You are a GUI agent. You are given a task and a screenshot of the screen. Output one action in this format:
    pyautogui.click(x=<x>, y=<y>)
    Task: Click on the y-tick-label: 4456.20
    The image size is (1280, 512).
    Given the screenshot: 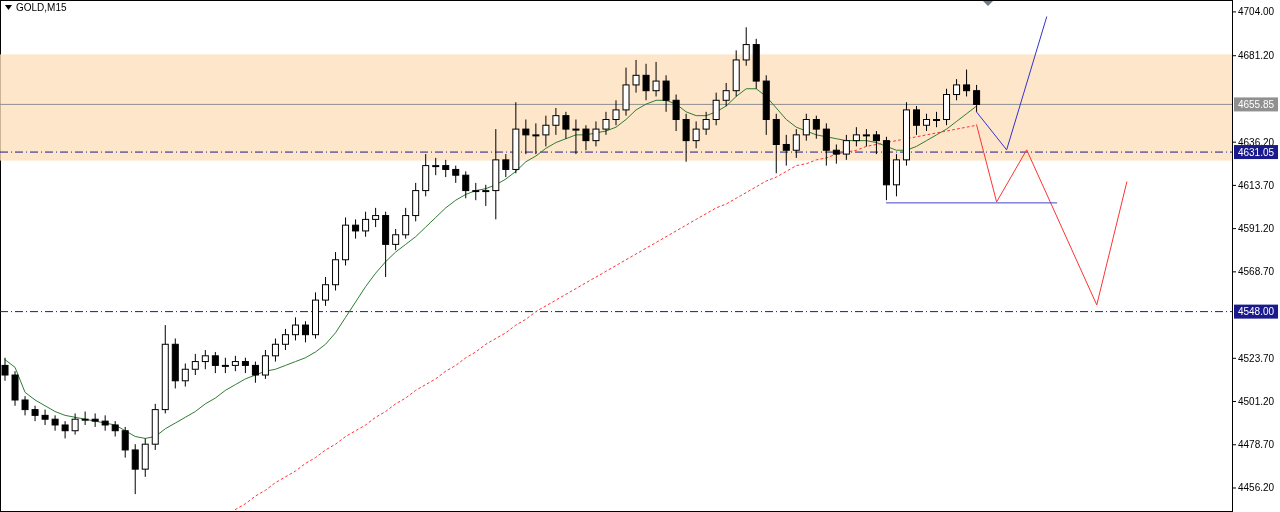 What is the action you would take?
    pyautogui.click(x=1256, y=488)
    